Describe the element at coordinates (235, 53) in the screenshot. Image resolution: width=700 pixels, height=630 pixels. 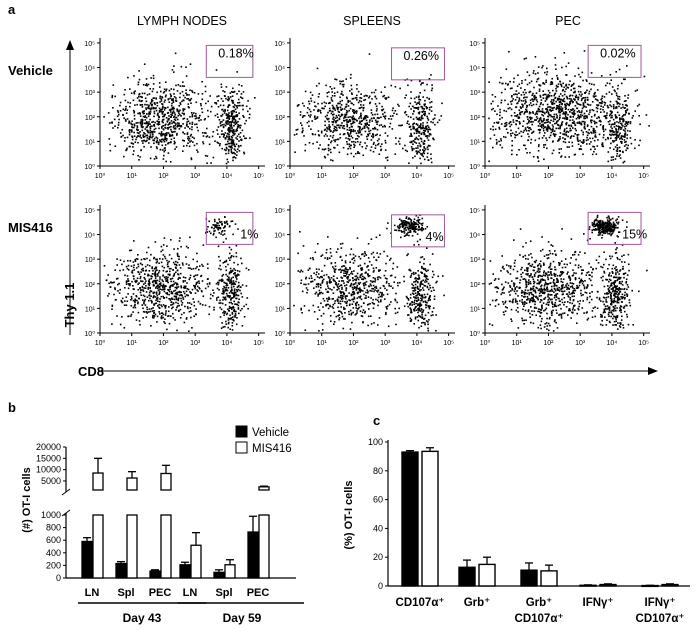
I see `gate-percent-label: 0.18%` at that location.